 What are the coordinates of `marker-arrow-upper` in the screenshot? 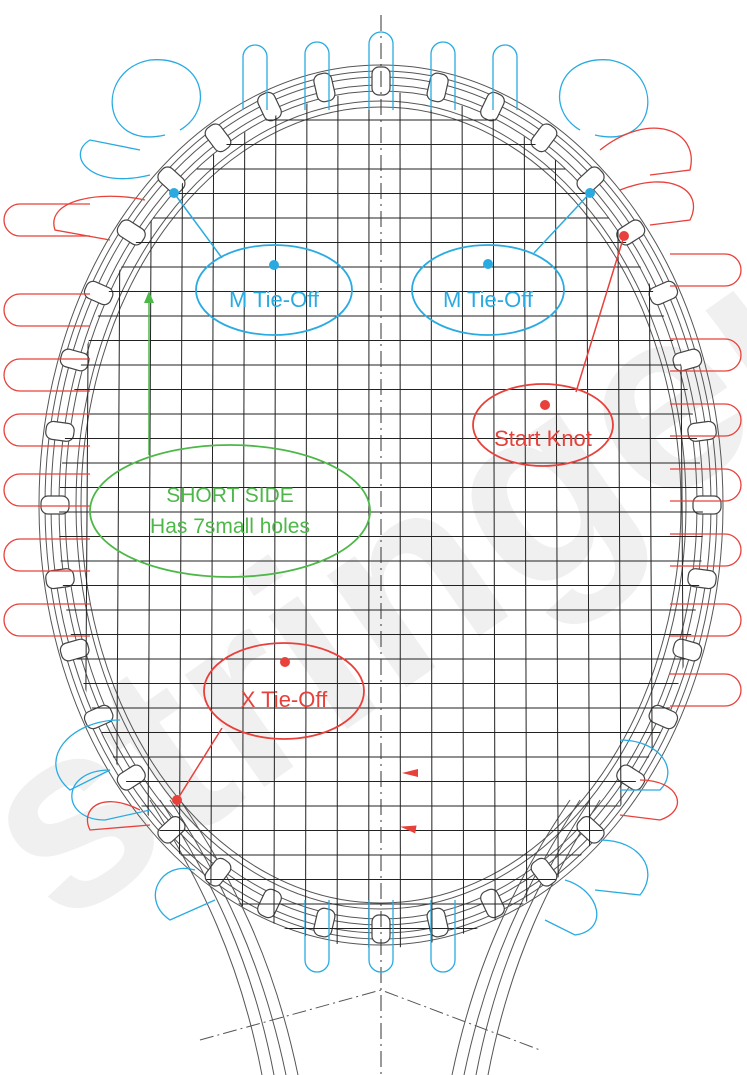 It's located at (410, 773).